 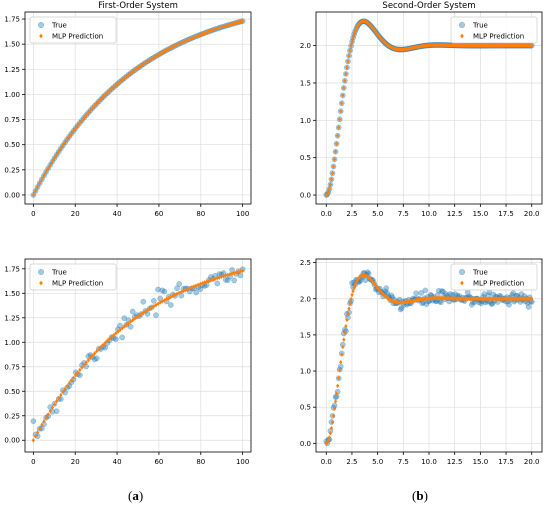 What do you see at coordinates (12, 441) in the screenshot?
I see `y-tick-label: 0.00` at bounding box center [12, 441].